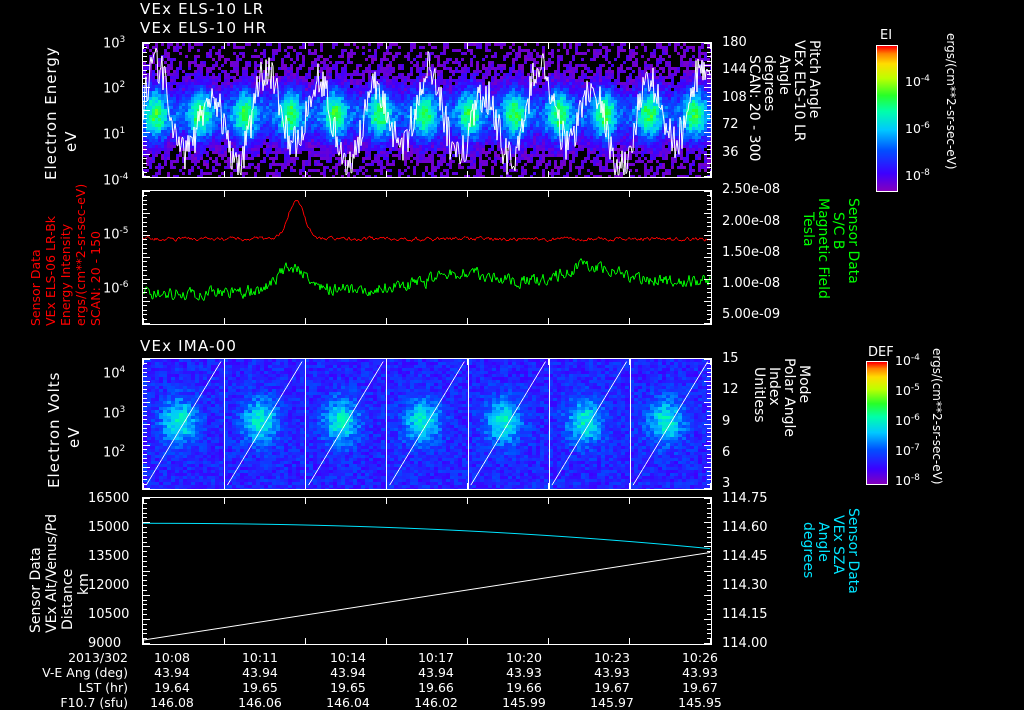  I want to click on panel1-right-label-degrees: degrees, so click(769, 83).